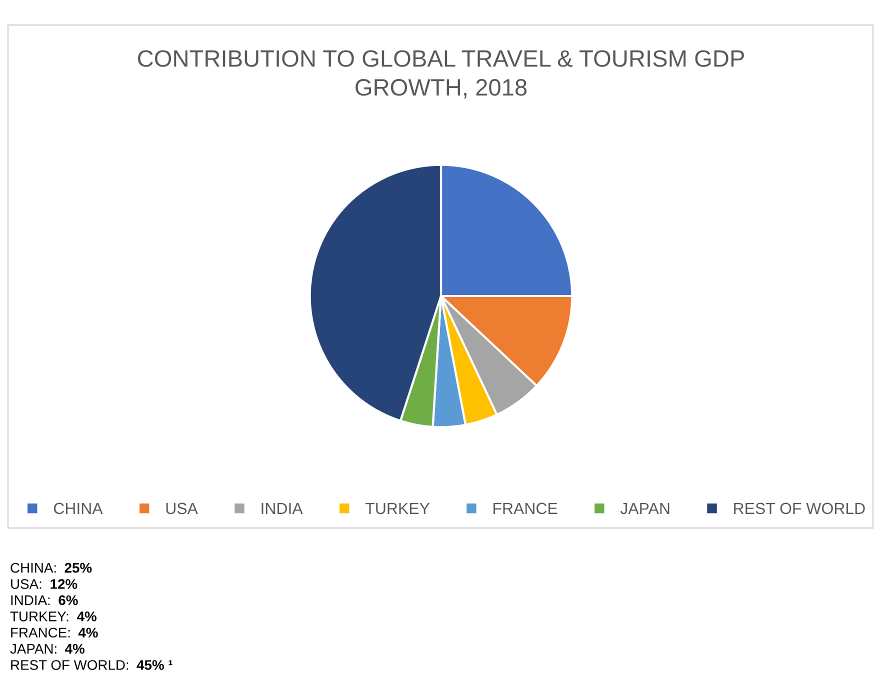 Image resolution: width=885 pixels, height=677 pixels. I want to click on text: TURKEY: 4%, so click(53, 617).